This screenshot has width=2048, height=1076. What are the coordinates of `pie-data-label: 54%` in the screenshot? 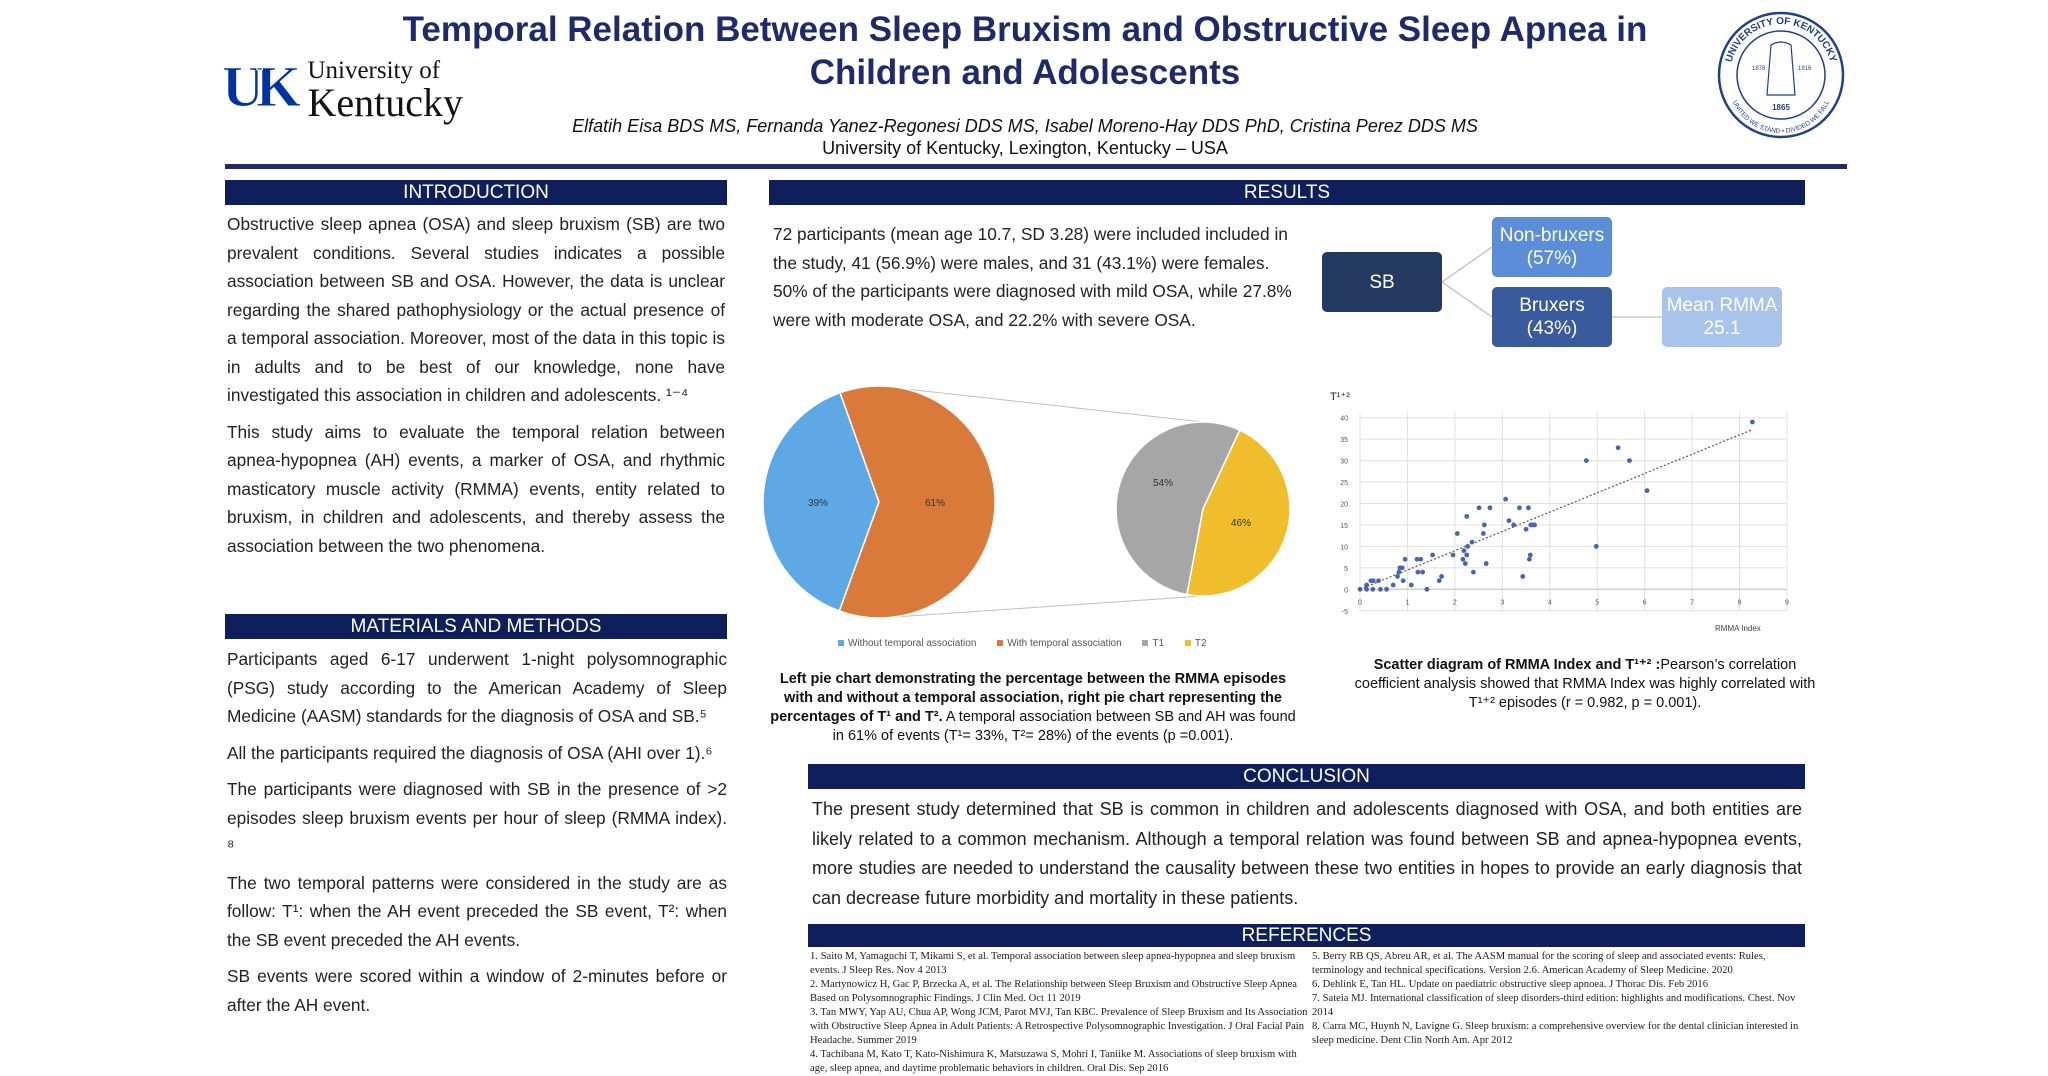 It's located at (1163, 483).